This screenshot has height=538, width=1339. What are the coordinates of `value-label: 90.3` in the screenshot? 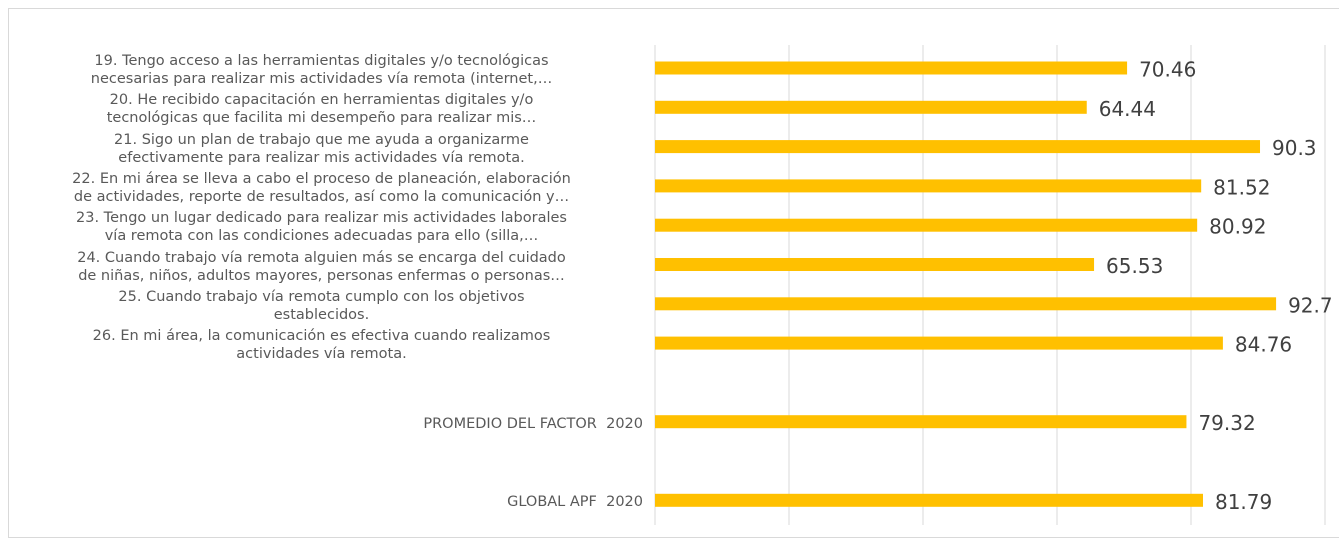 It's located at (1294, 148).